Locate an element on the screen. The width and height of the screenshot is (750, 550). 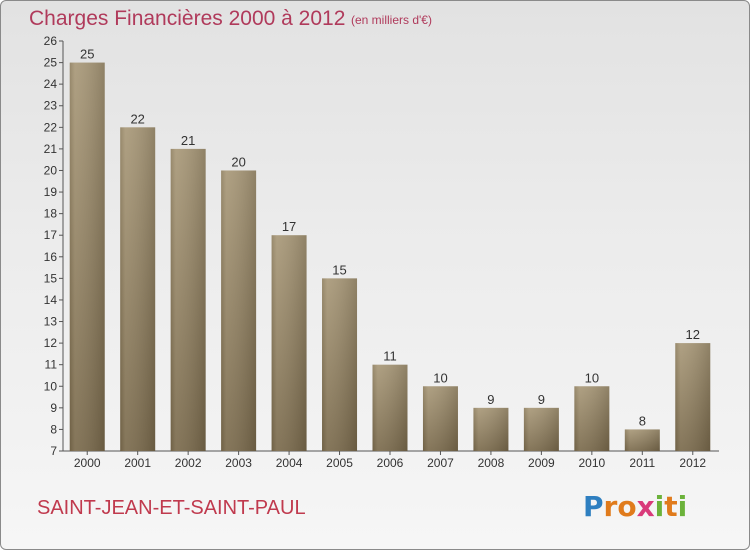
place-name: SAINT-JEAN-ET-SAINT-PAUL is located at coordinates (171, 508).